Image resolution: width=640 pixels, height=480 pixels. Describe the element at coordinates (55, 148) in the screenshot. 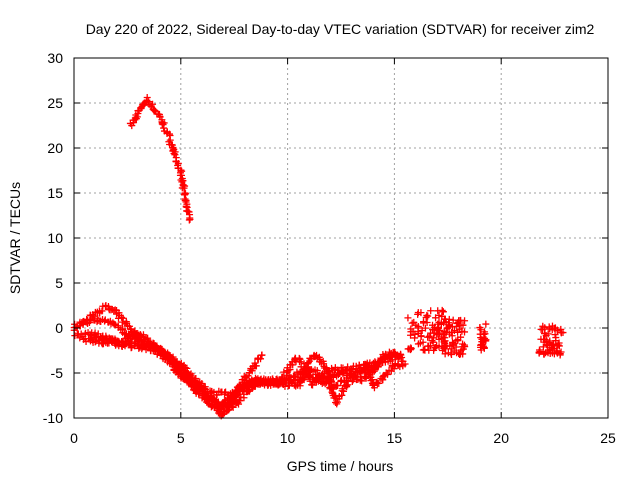

I see `y-tick-label: 20` at that location.